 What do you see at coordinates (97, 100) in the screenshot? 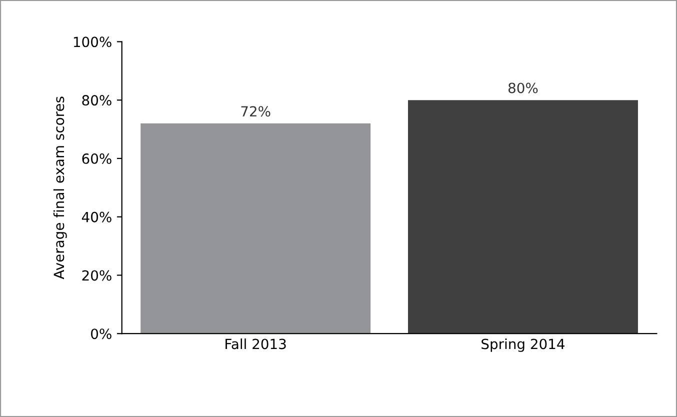
I see `y-tick-label: 80%` at bounding box center [97, 100].